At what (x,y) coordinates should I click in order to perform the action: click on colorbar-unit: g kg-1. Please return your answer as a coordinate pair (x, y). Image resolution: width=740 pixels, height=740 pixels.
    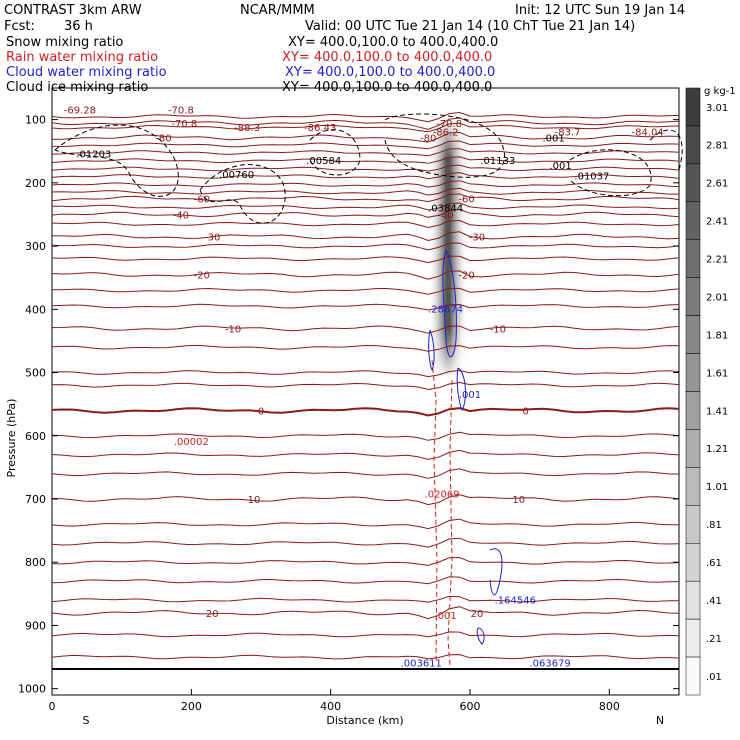
    Looking at the image, I should click on (720, 91).